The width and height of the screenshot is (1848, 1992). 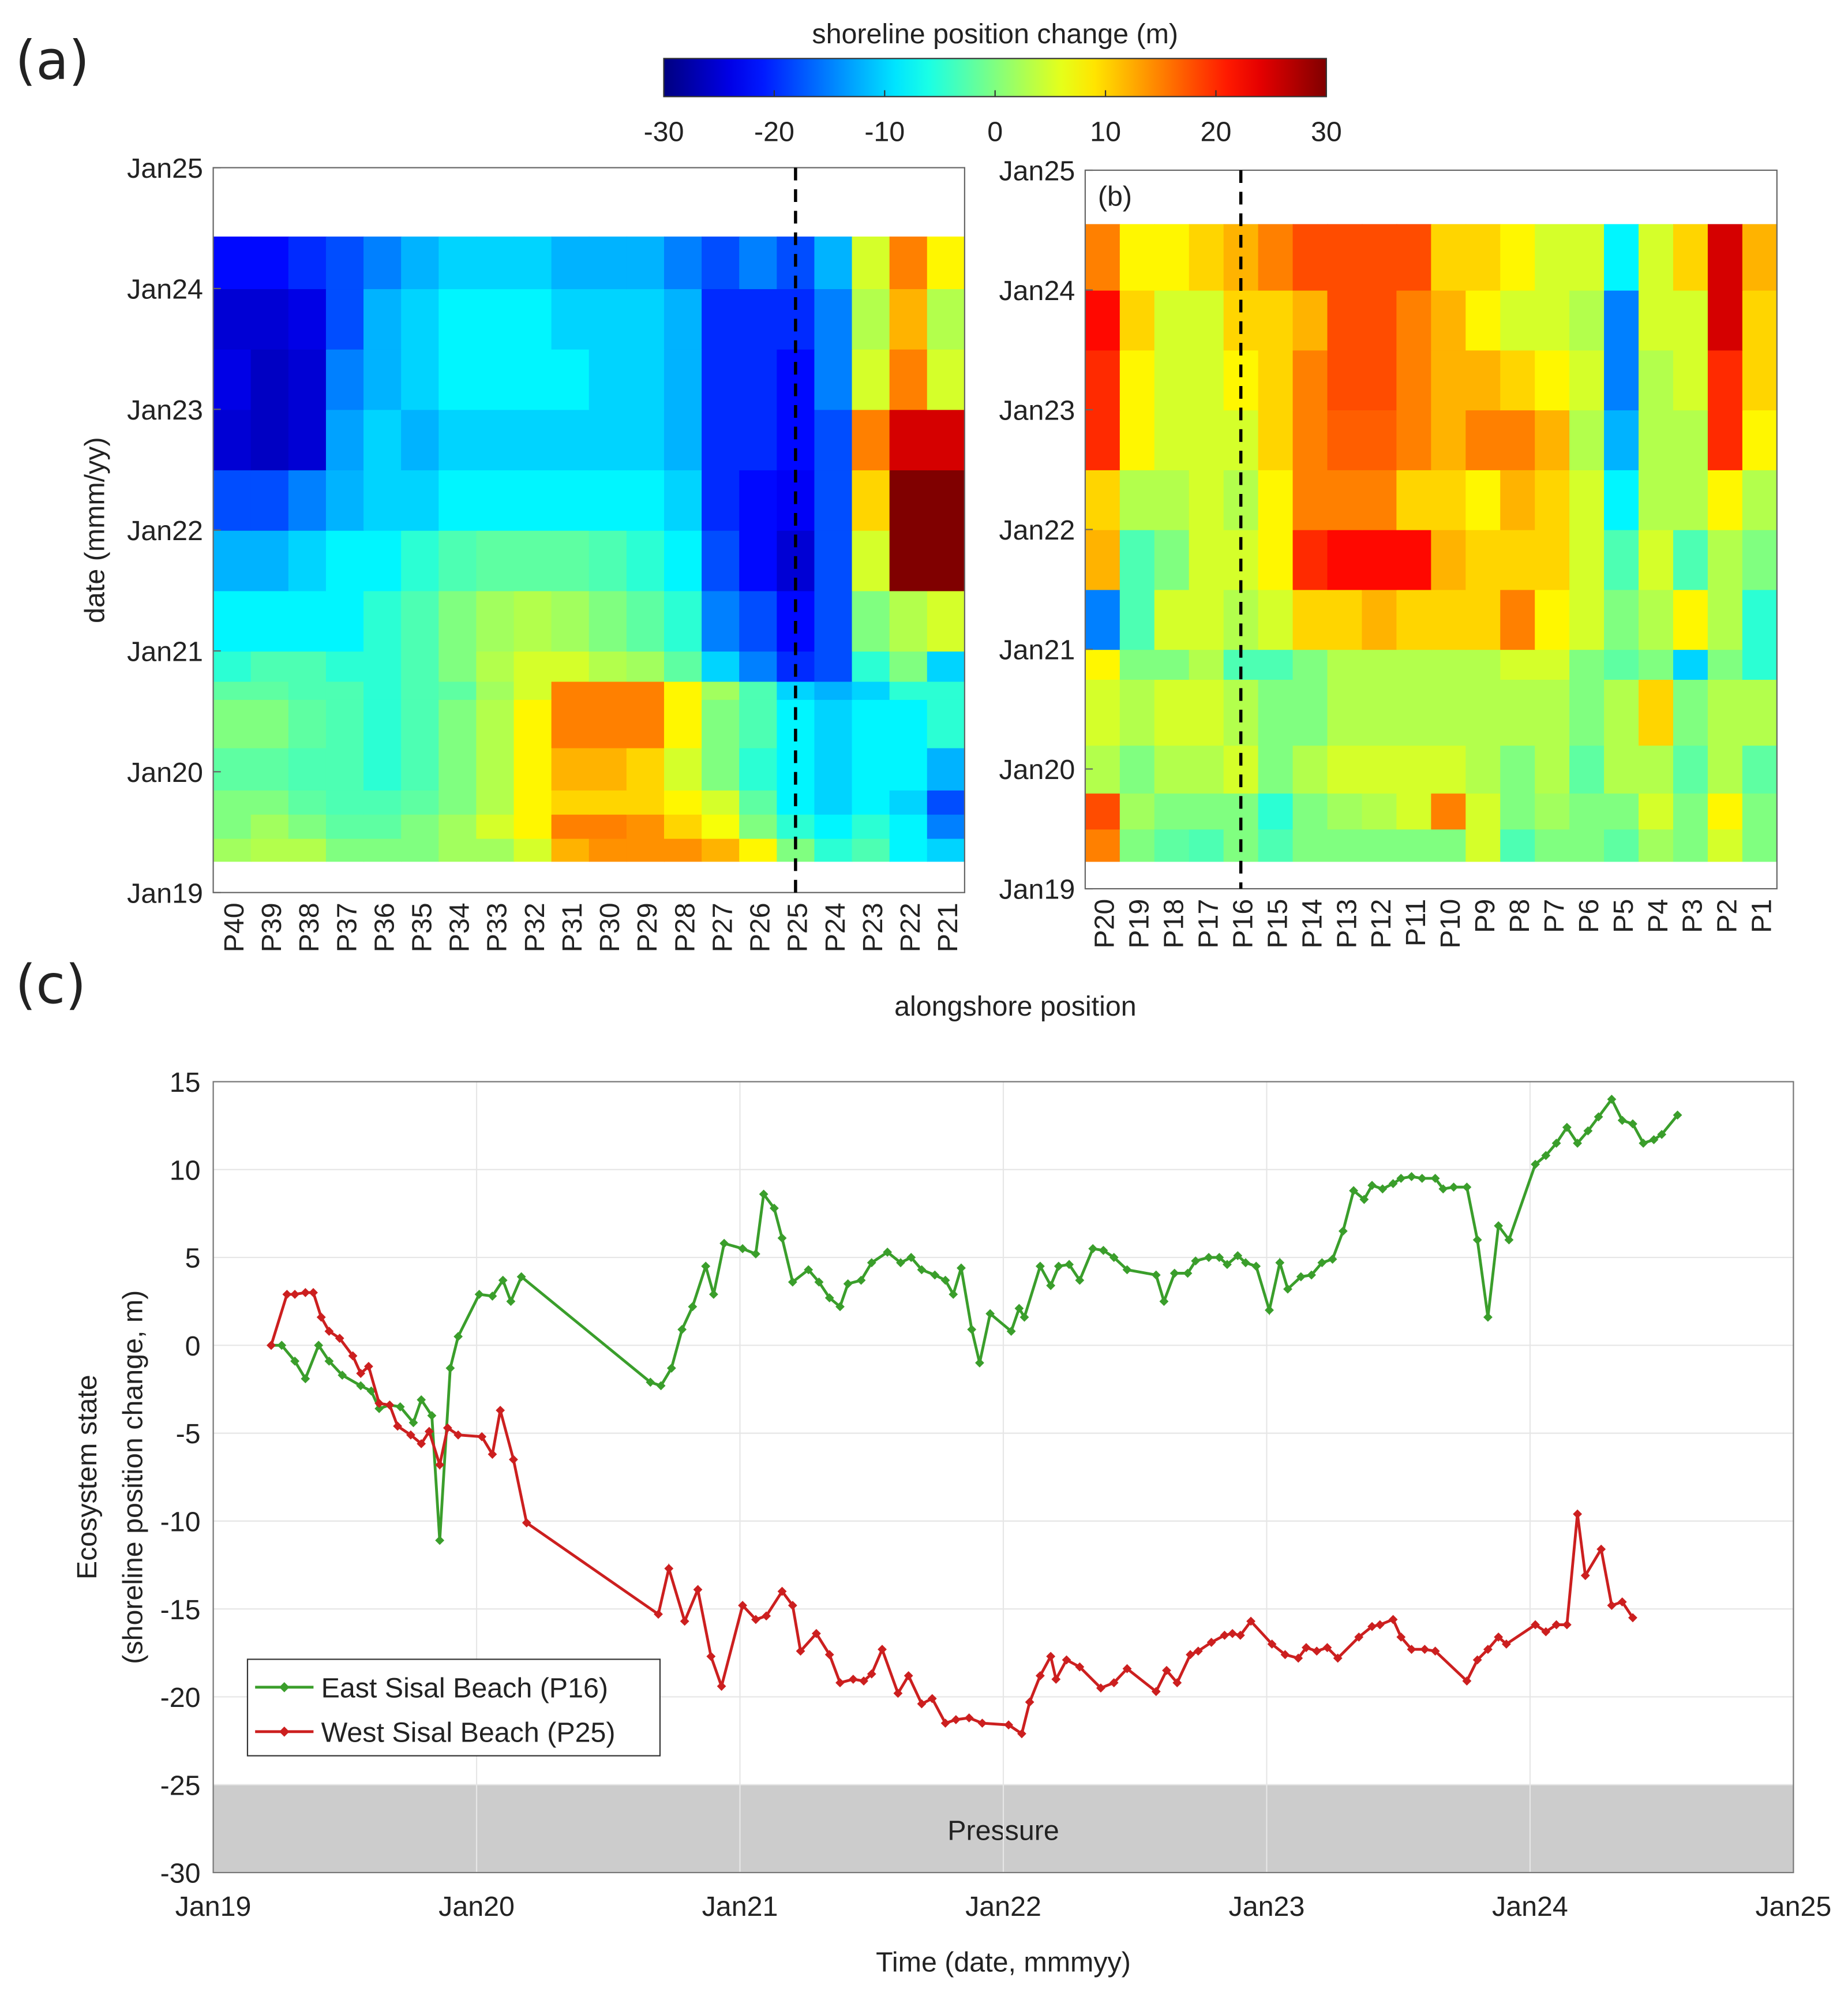 What do you see at coordinates (180, 1873) in the screenshot?
I see `y-tick-label: -30` at bounding box center [180, 1873].